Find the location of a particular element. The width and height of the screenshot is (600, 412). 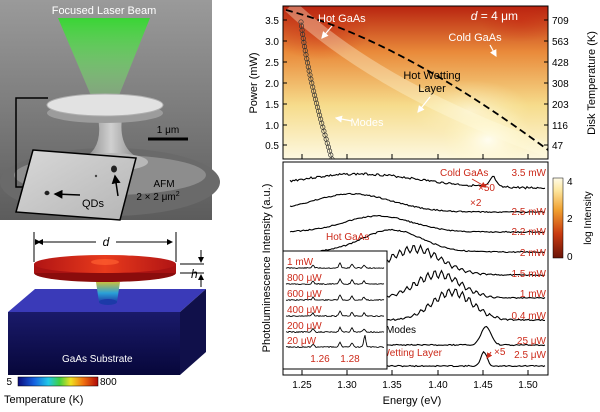

substrate-label: GaAs Substrate is located at coordinates (97, 359).